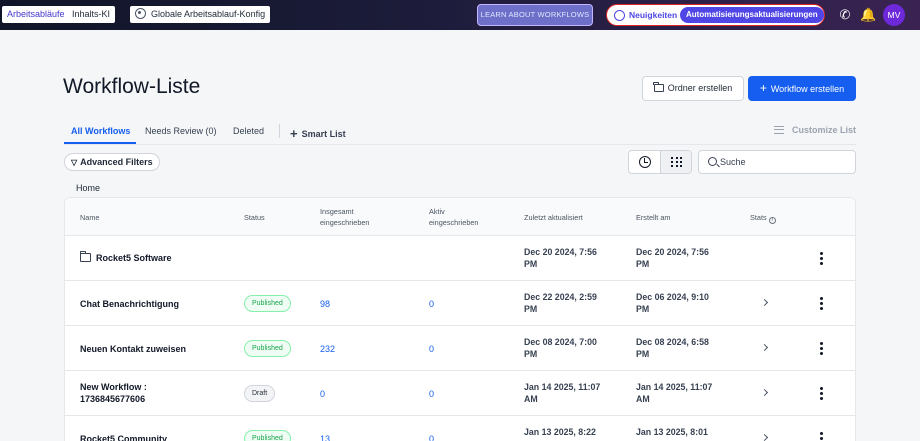 This screenshot has height=441, width=920. I want to click on column-header-total-enrolled: Insgesamt eingeschrieben, so click(345, 217).